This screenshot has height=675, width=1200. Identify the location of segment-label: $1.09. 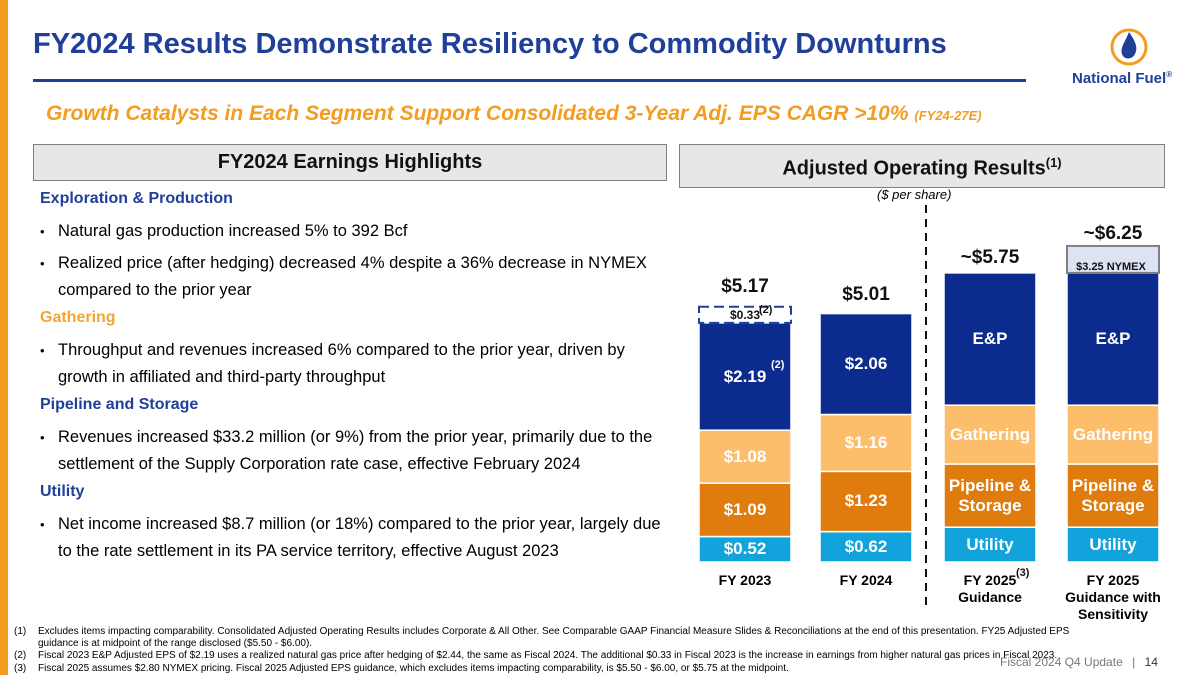
(745, 509).